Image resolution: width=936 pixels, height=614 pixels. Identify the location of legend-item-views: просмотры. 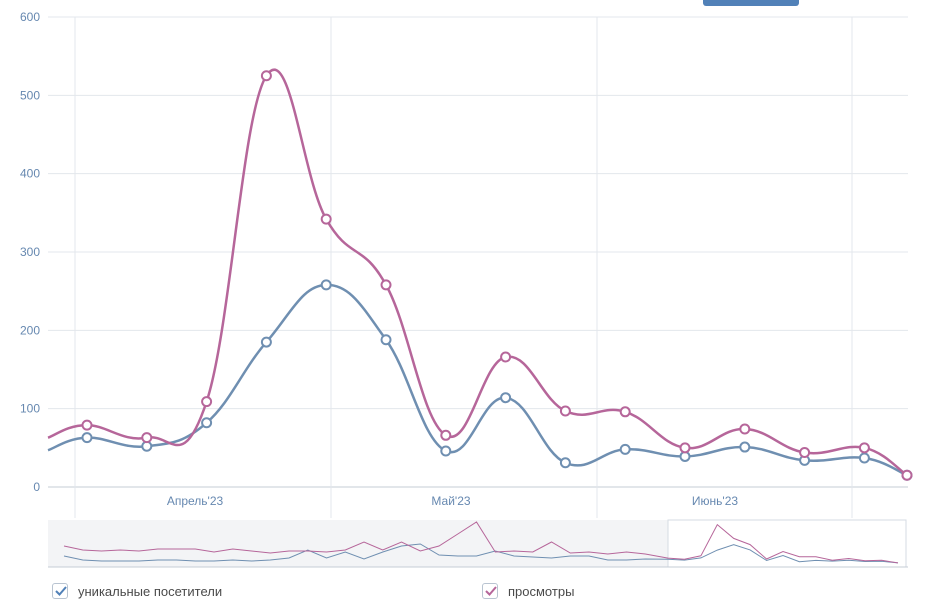
(528, 591).